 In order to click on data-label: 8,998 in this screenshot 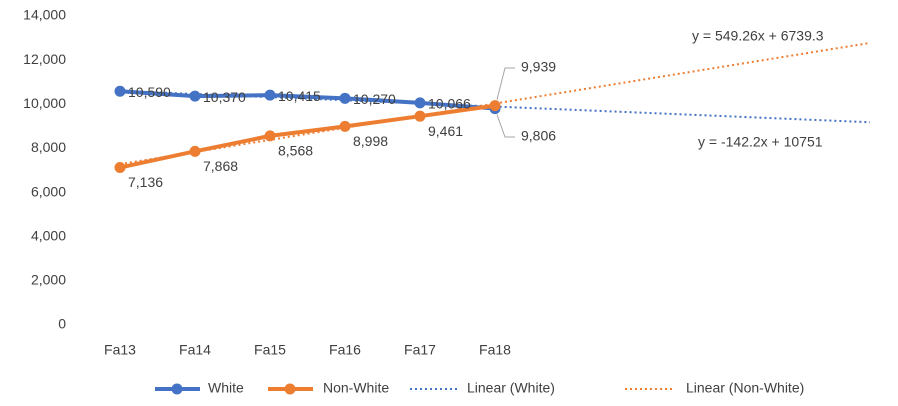, I will do `click(370, 141)`.